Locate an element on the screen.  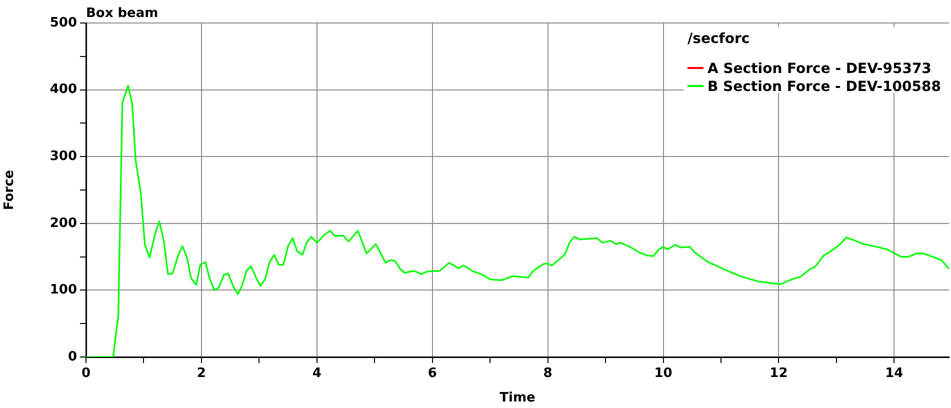
y-axis-title: Force is located at coordinates (10, 190).